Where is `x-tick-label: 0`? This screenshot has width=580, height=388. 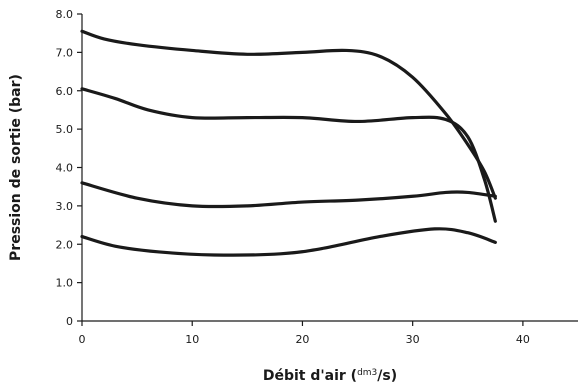 x-tick-label: 0 is located at coordinates (82, 339).